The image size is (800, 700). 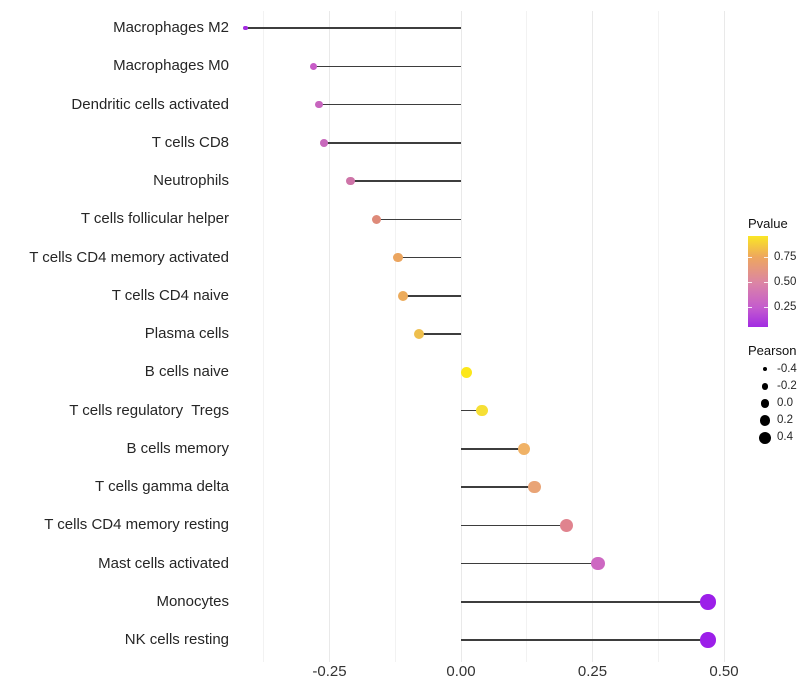 I want to click on y-axis-label: Macrophages M0, so click(x=171, y=66).